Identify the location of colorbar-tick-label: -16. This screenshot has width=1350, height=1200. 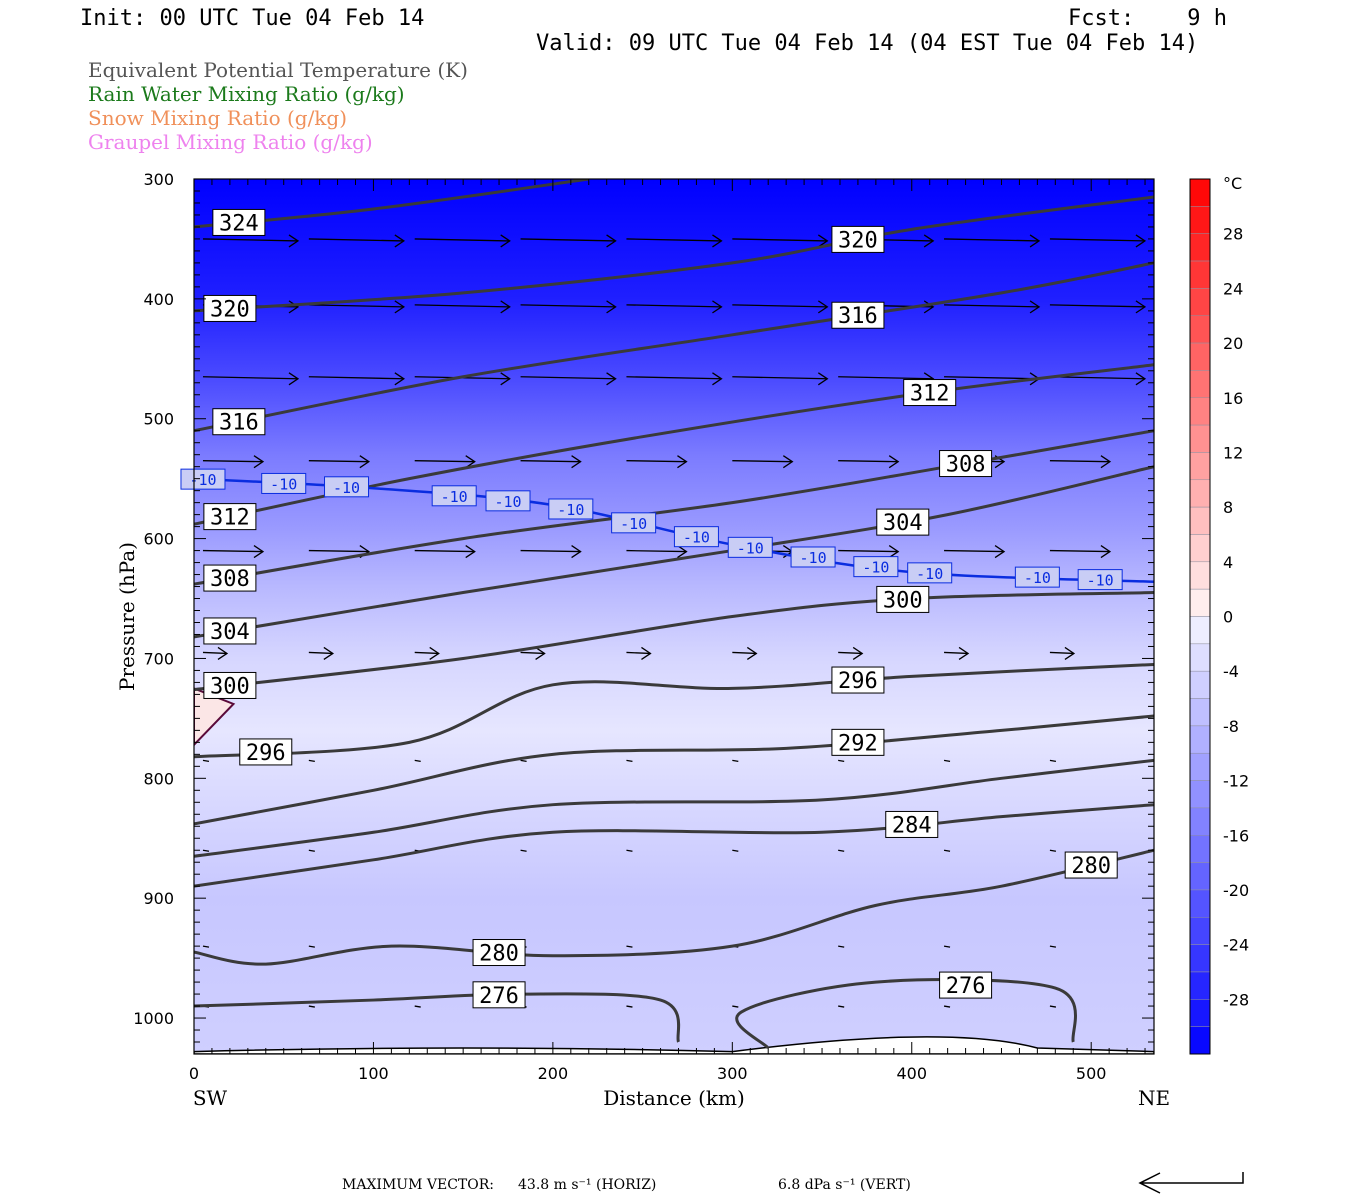
(1236, 835).